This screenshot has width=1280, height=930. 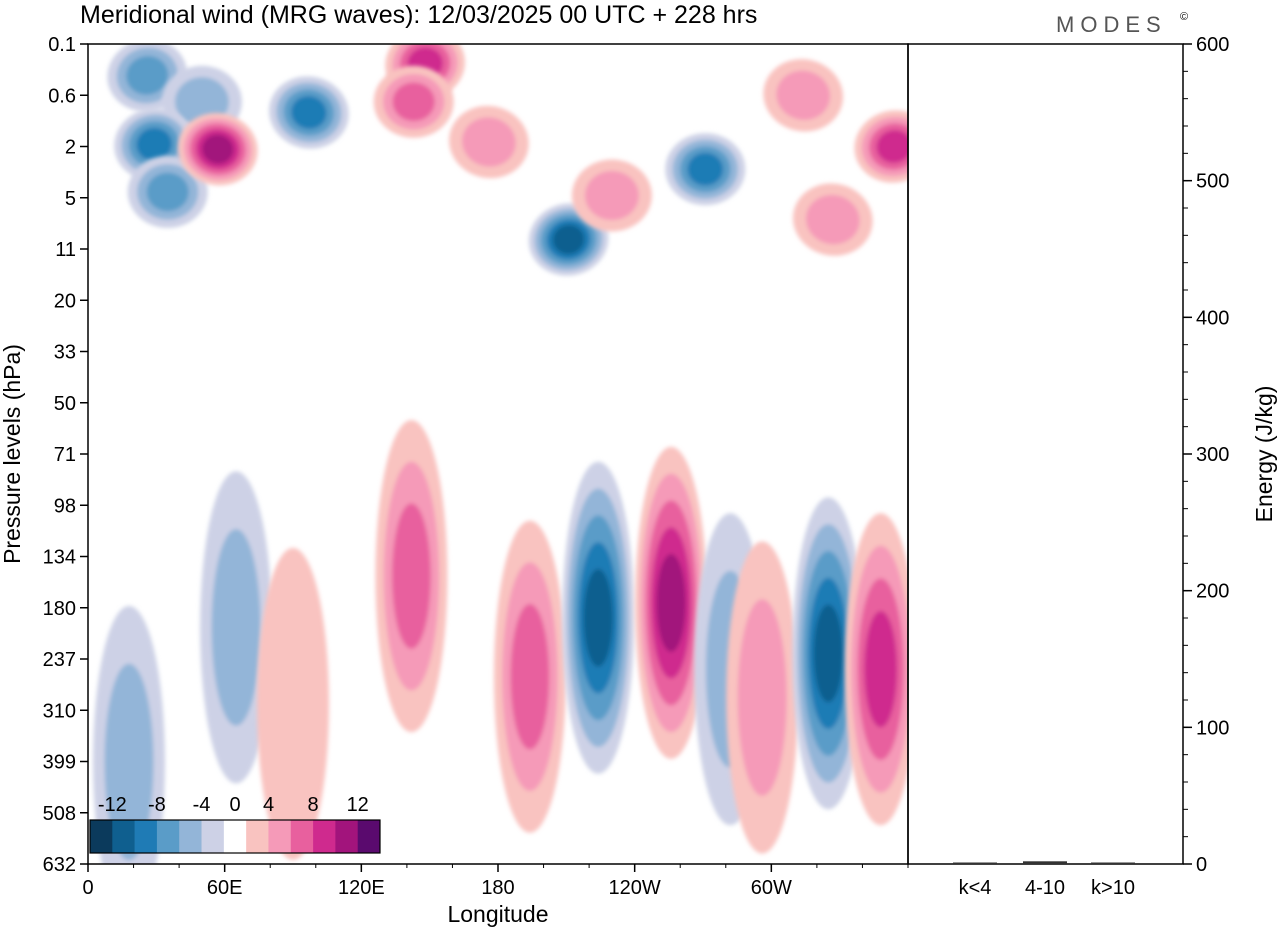 I want to click on colorbar-tick-label: 12, so click(x=358, y=805).